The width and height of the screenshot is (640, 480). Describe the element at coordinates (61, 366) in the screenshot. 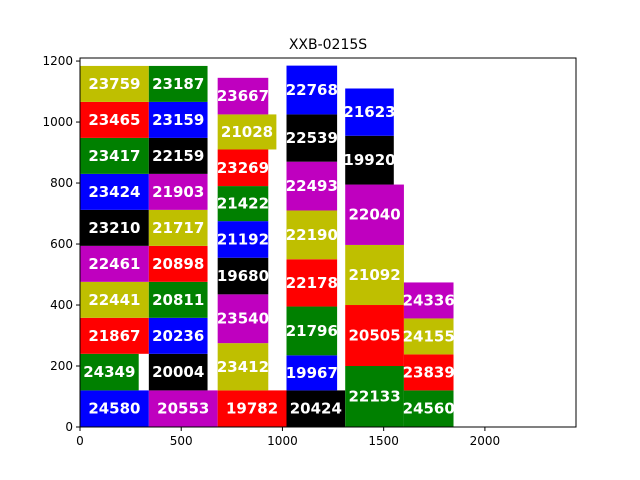

I see `y-tick-label: 200` at that location.